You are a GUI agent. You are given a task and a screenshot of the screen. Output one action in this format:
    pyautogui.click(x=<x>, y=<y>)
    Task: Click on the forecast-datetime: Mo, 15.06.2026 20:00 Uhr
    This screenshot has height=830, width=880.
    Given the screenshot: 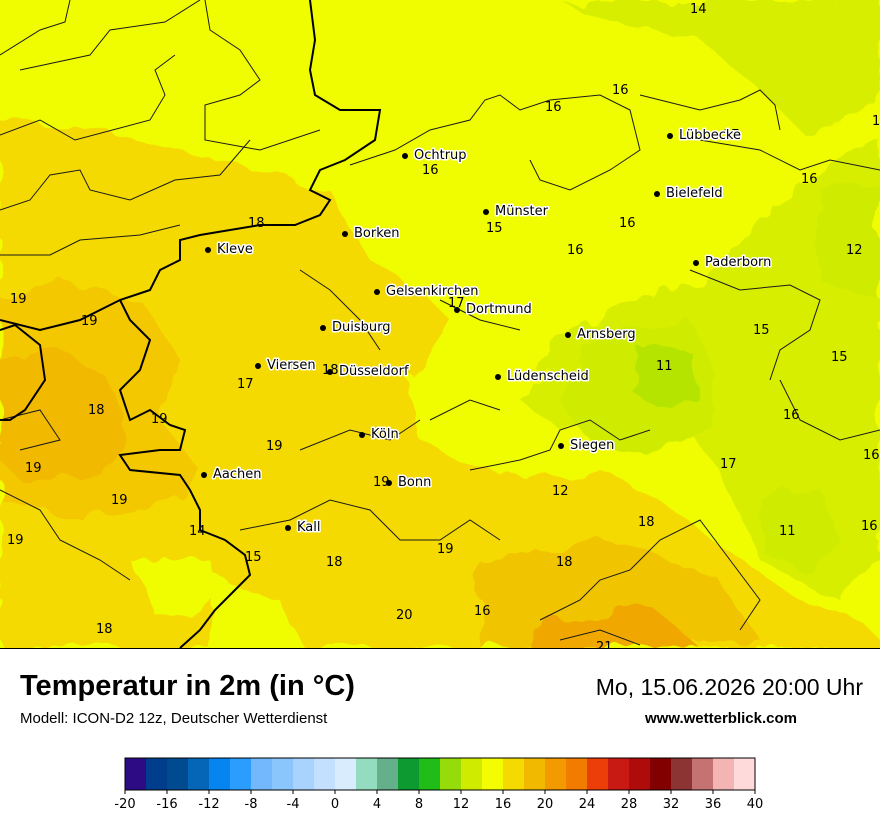 What is the action you would take?
    pyautogui.click(x=729, y=687)
    